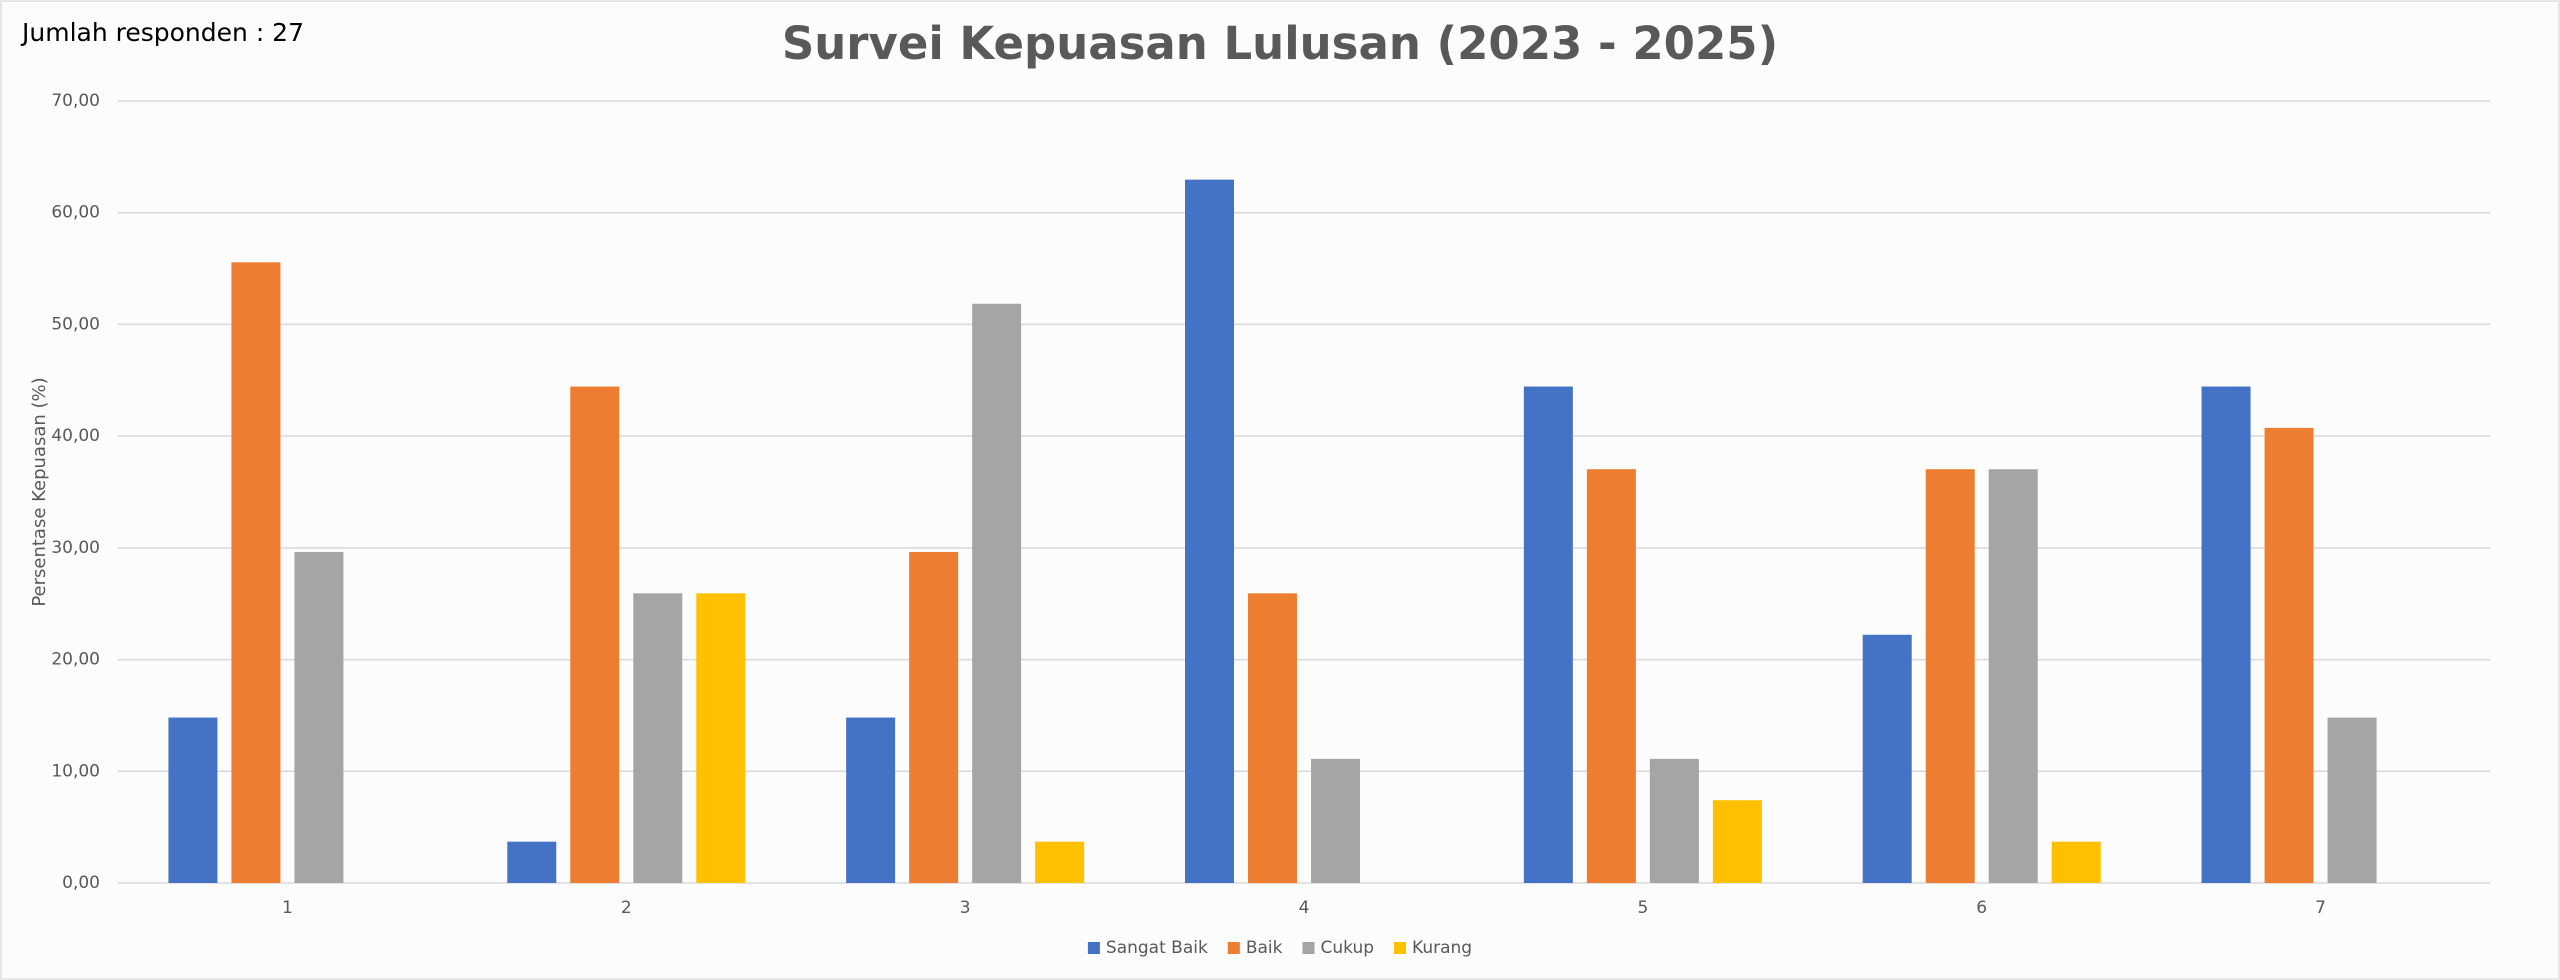 The height and width of the screenshot is (980, 2560). What do you see at coordinates (81, 883) in the screenshot?
I see `y-tick-label: 0,00` at bounding box center [81, 883].